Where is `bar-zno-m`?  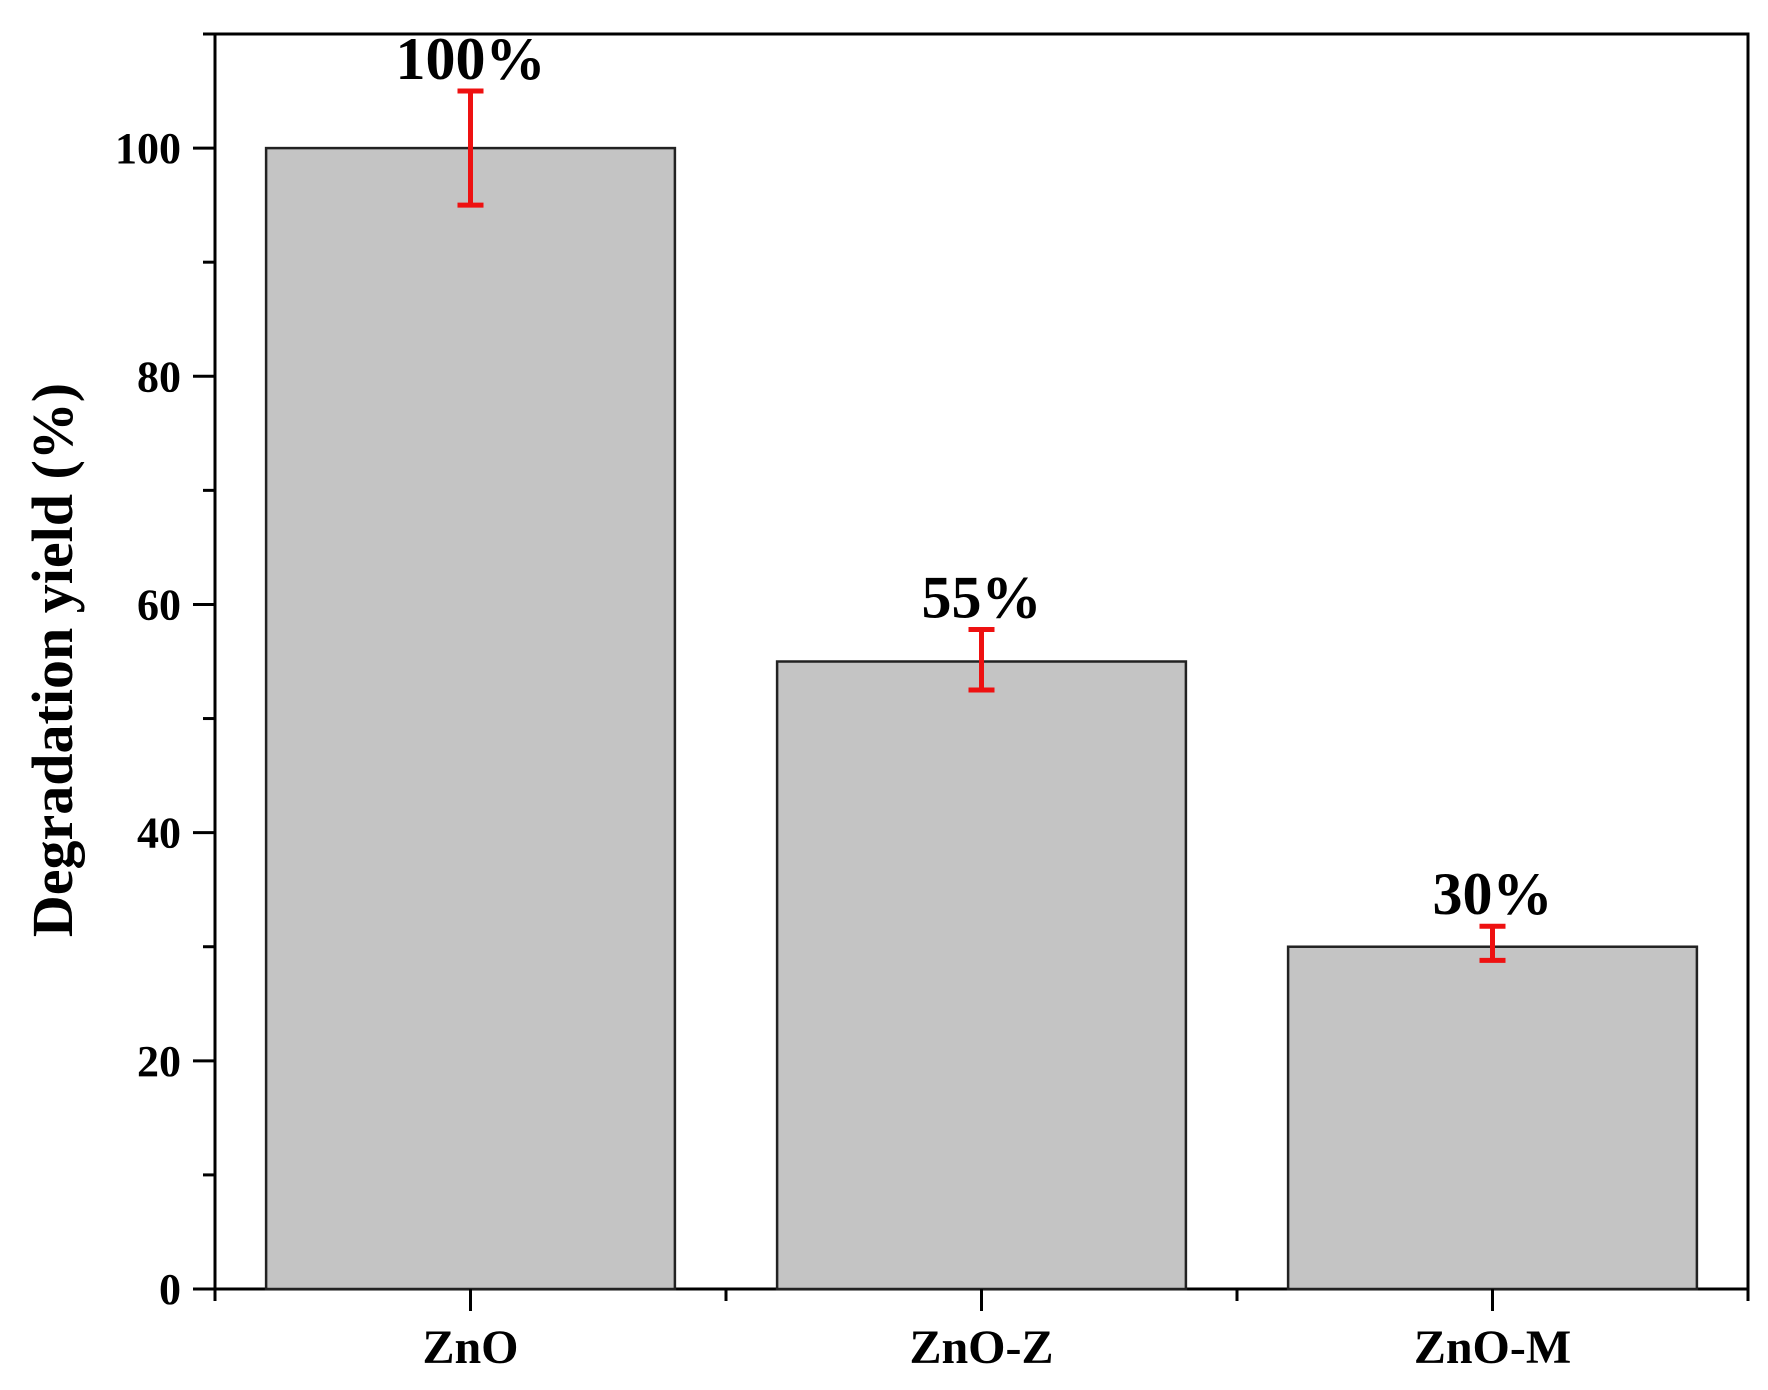 bar-zno-m is located at coordinates (1492, 1118).